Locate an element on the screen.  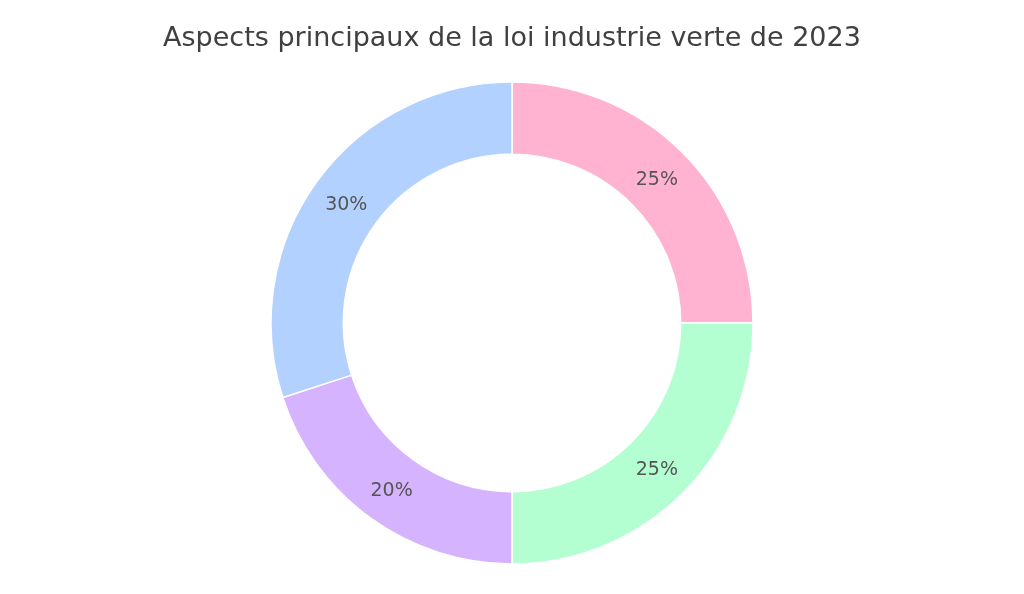
data-label: 30% is located at coordinates (346, 202).